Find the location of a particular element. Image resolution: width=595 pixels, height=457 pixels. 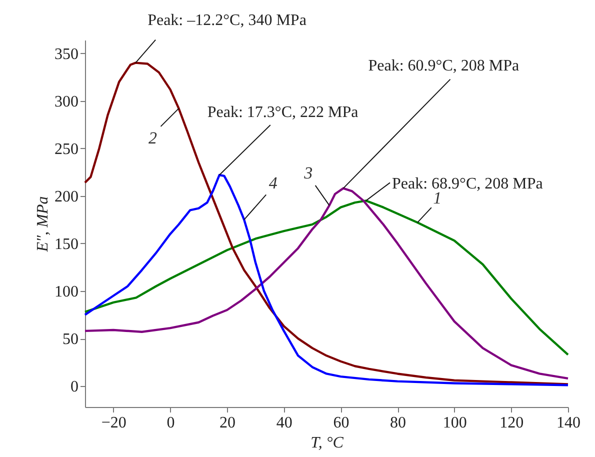

series-label: 2 is located at coordinates (153, 138).